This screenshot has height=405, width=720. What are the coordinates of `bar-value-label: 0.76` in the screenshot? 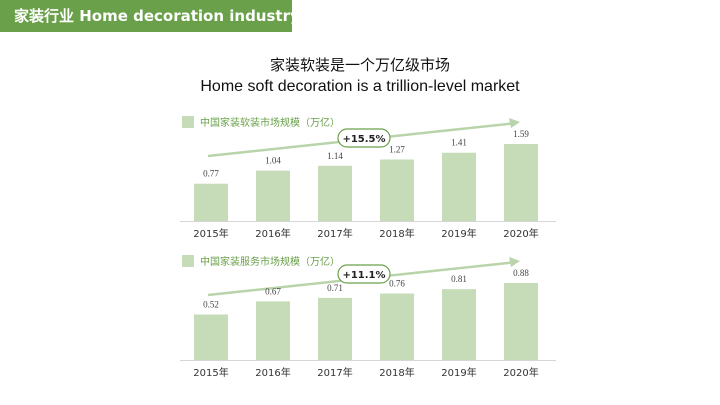 It's located at (397, 284).